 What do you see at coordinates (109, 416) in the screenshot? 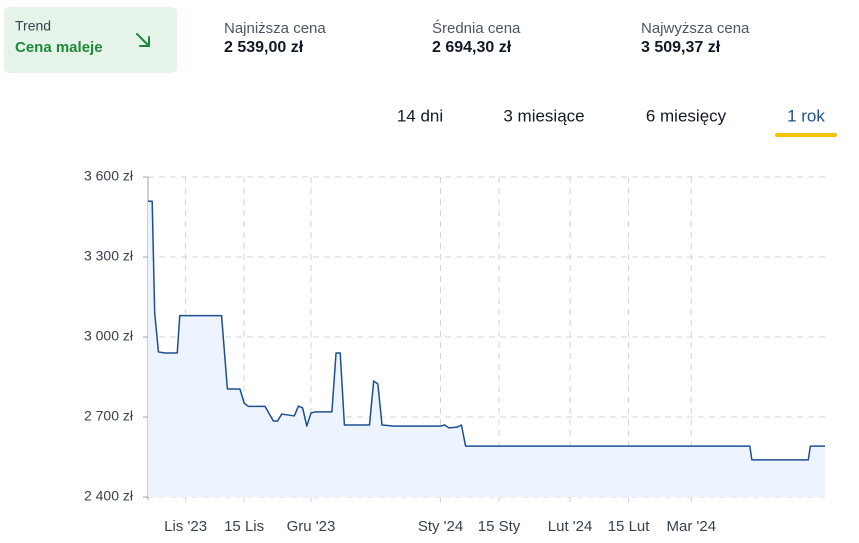
I see `y-tick-label: 2 700 zł` at bounding box center [109, 416].